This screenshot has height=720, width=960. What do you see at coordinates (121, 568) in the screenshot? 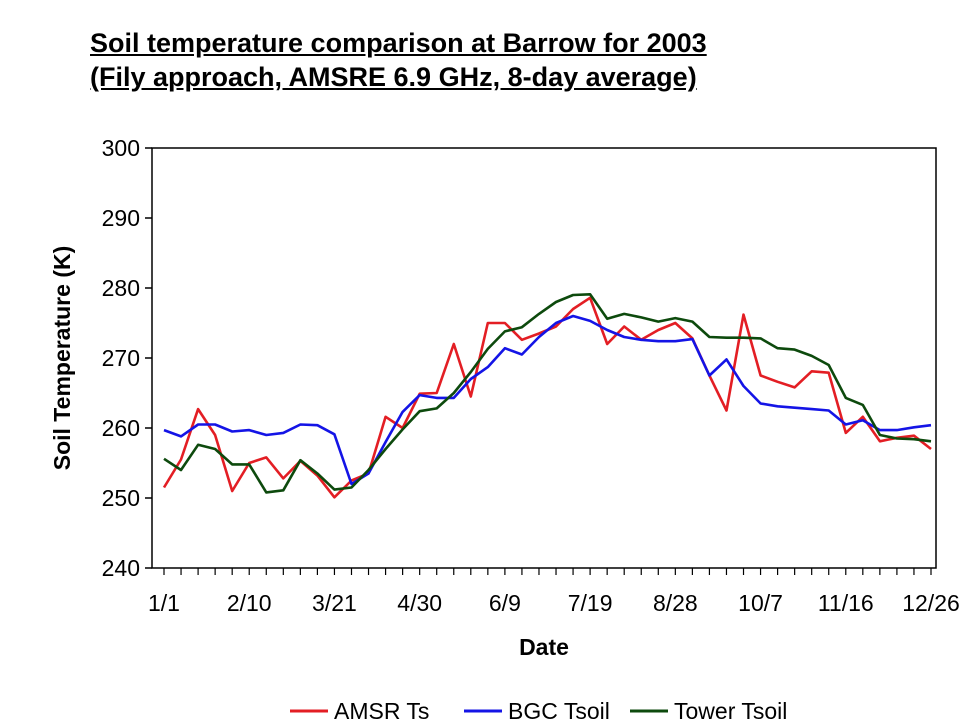
I see `y-tick-label: 240` at bounding box center [121, 568].